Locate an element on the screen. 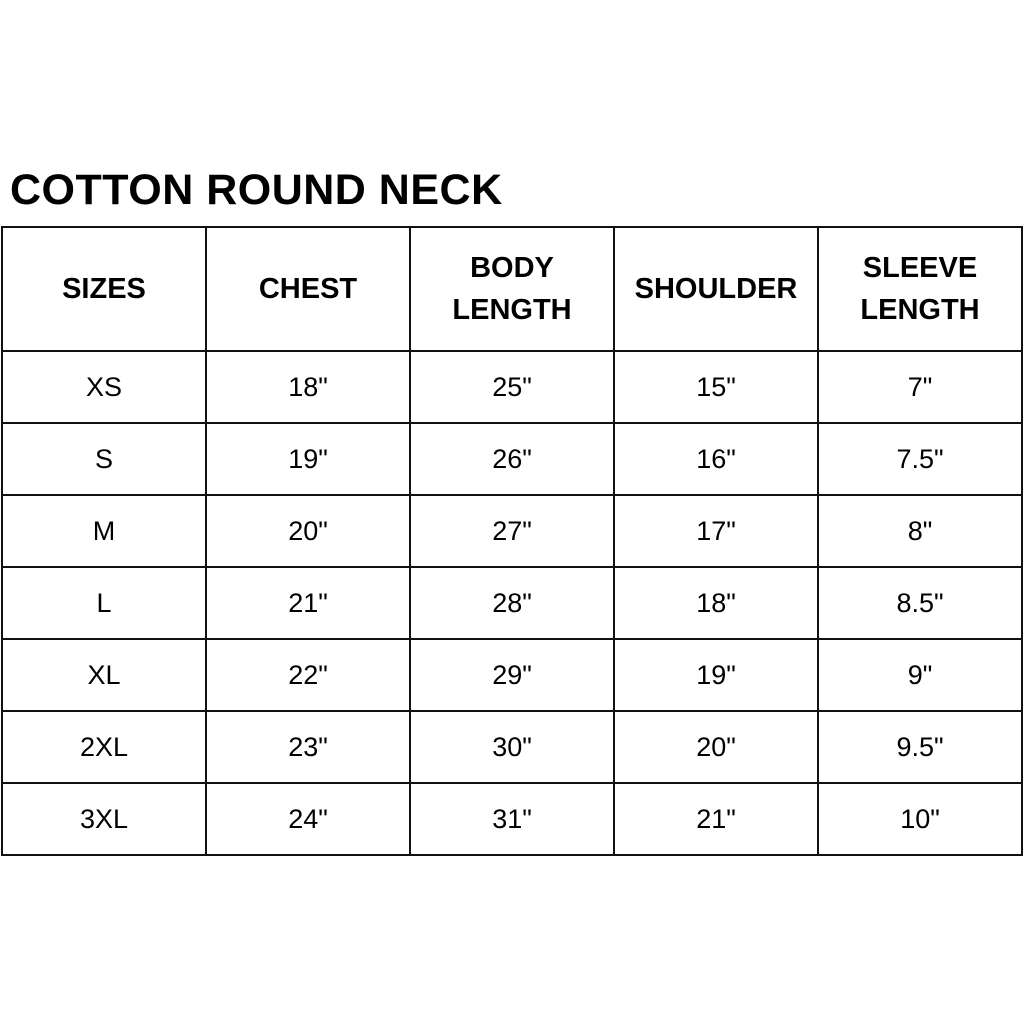 This screenshot has height=1024, width=1024. size-cell: 3XL is located at coordinates (104, 819).